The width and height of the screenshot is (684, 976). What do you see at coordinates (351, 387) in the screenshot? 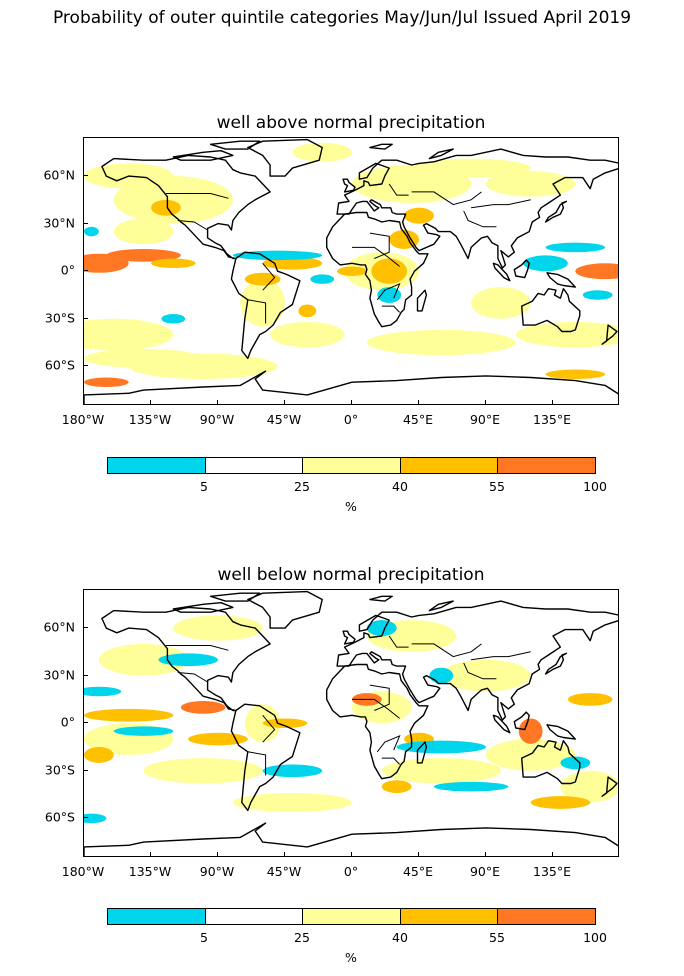
I see `coastline-antarctica` at bounding box center [351, 387].